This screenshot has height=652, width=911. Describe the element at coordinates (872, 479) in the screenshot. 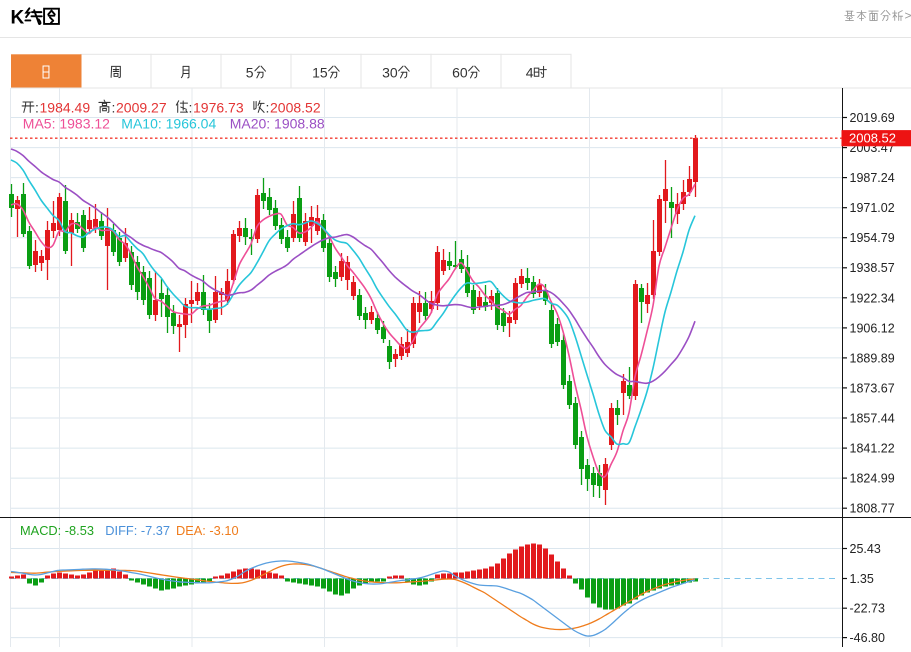

I see `svg-text: 1824.99` at that location.